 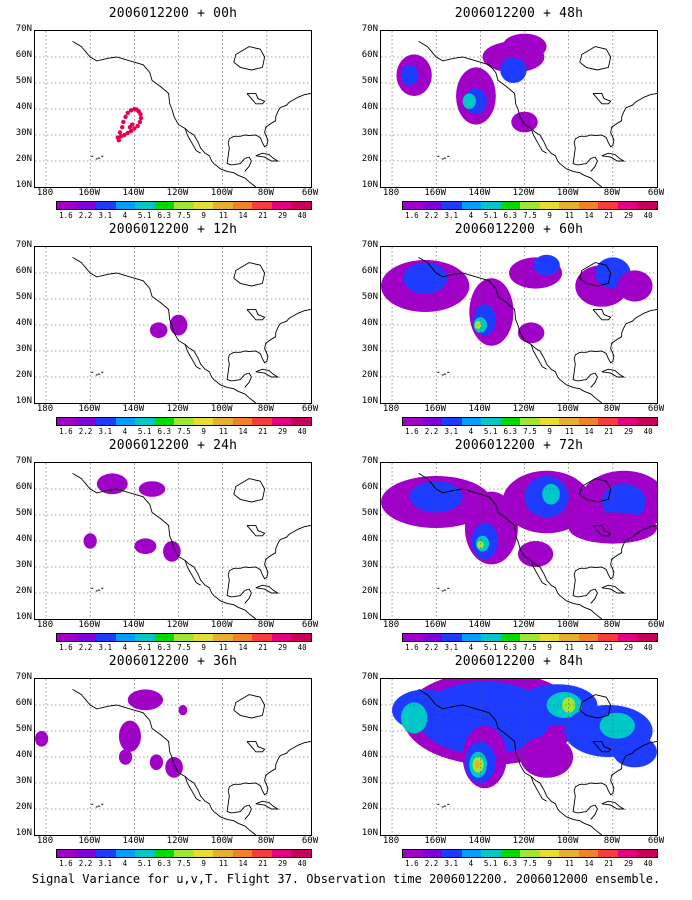 I want to click on colorbar-label: 5.1, so click(x=490, y=863).